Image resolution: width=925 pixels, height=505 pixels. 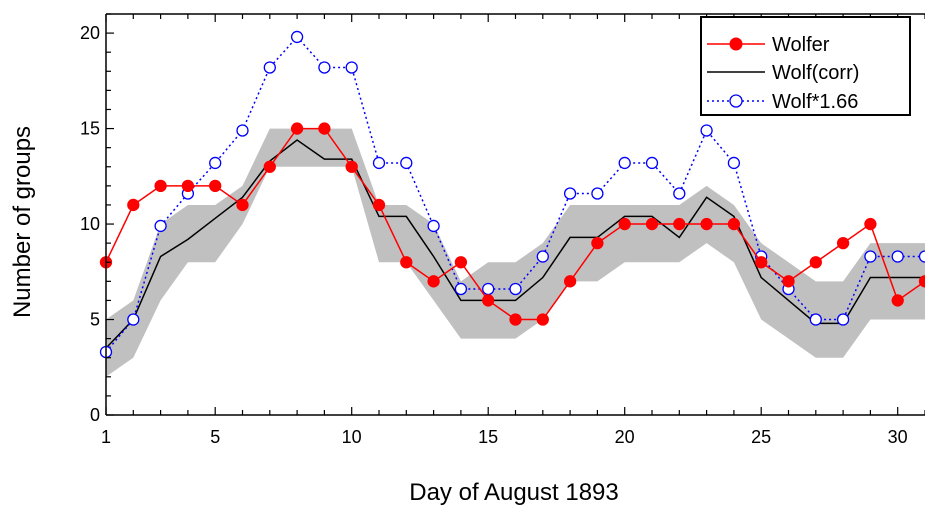 I want to click on x-tick-label: 1, so click(x=106, y=437).